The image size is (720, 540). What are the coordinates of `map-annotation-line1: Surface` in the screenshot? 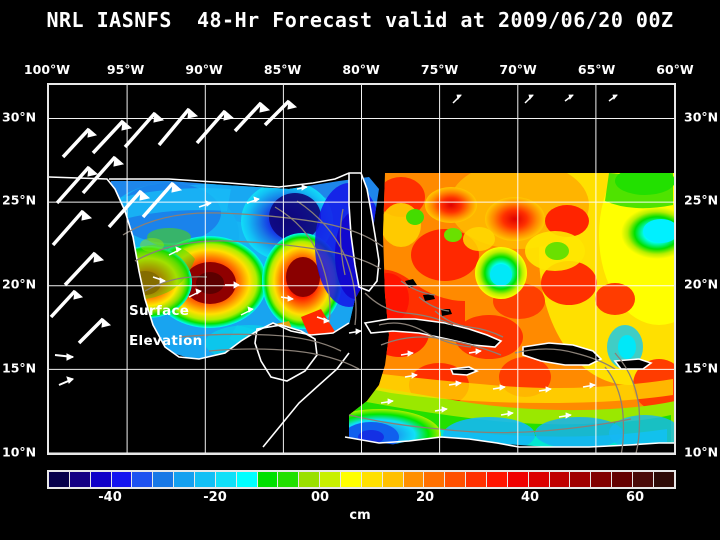 It's located at (159, 311).